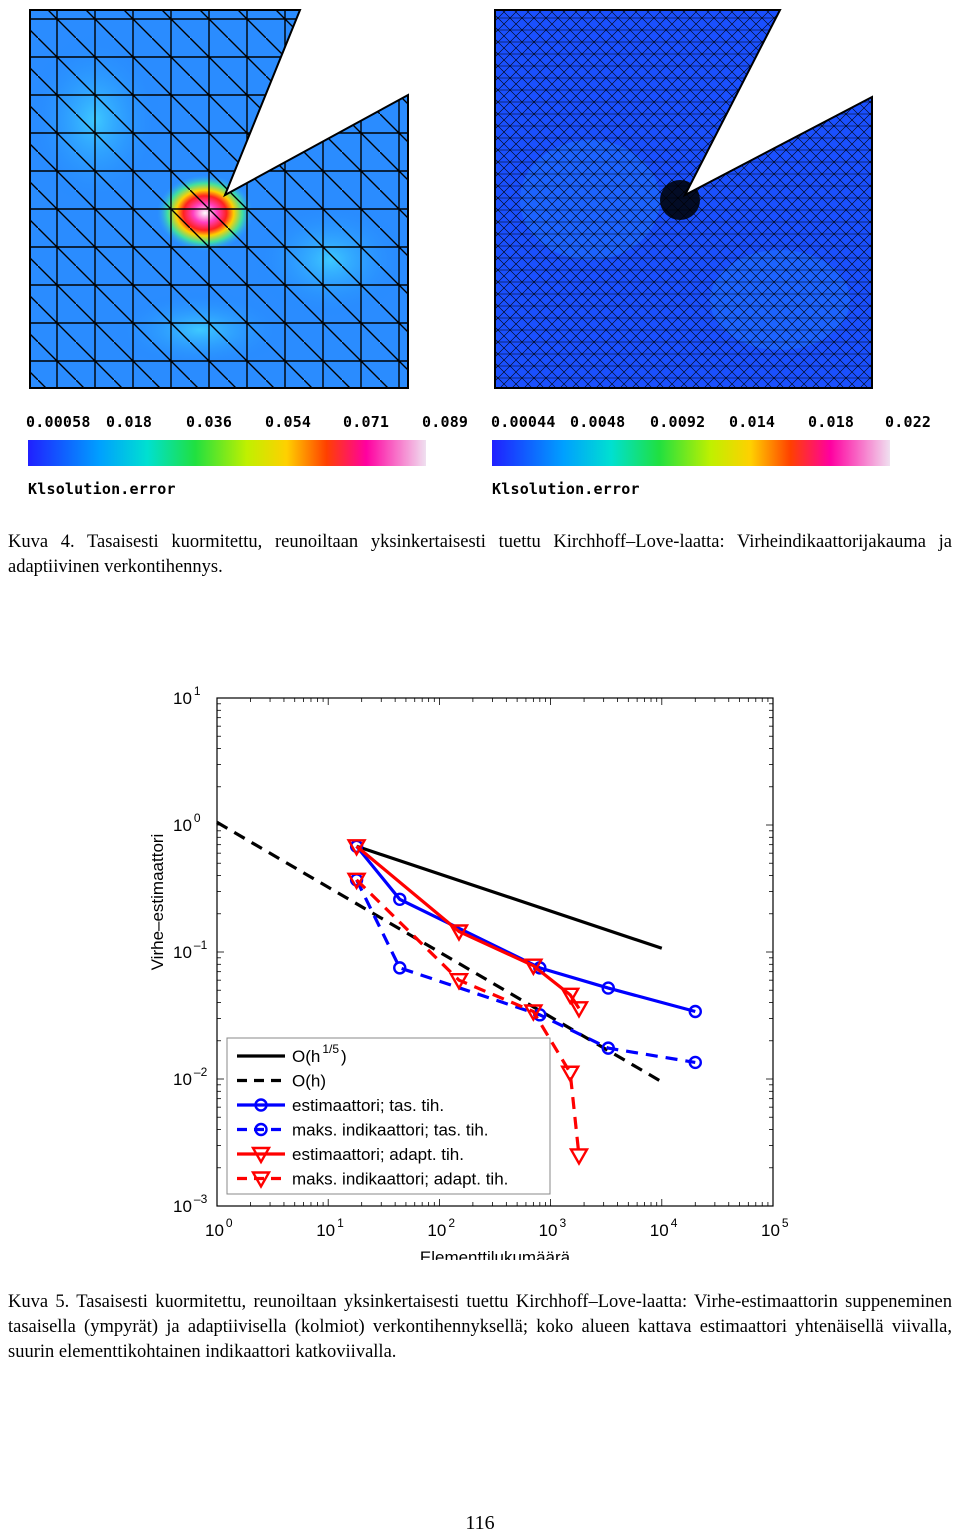  What do you see at coordinates (752, 422) in the screenshot?
I see `right-colorbar-tick: 0.014` at bounding box center [752, 422].